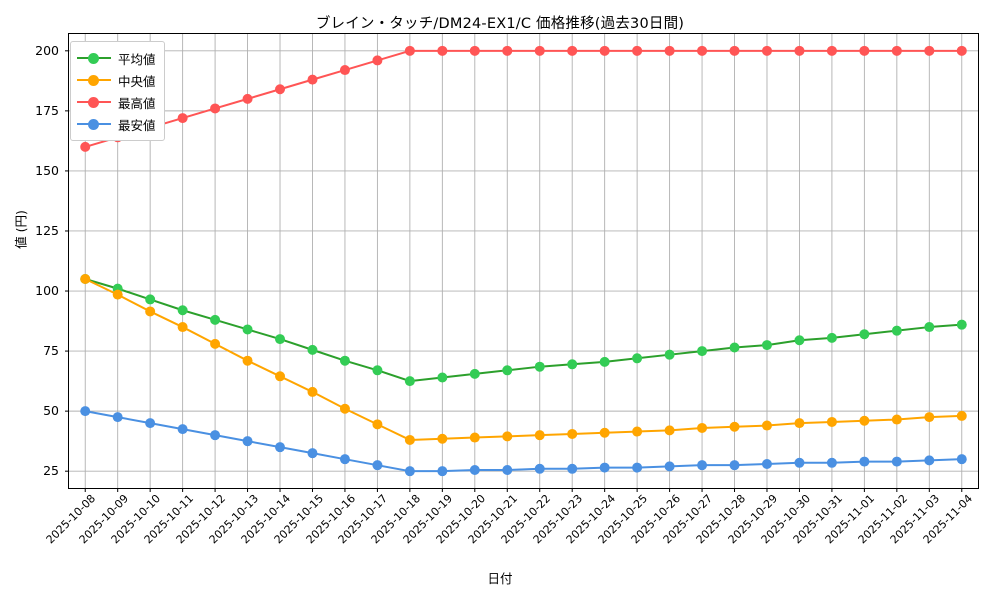 This screenshot has height=600, width=1000. I want to click on chart-legend: 平均値中央値最高値最安値, so click(117, 91).